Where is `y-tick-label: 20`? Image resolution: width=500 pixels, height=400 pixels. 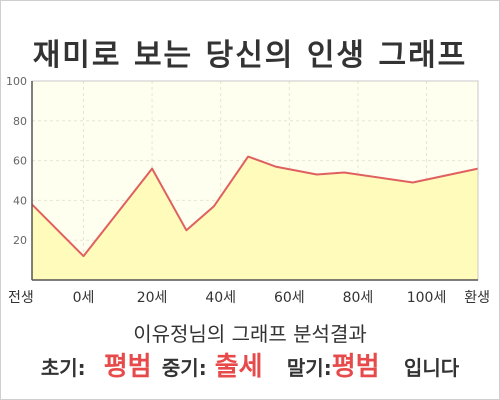 y-tick-label: 20 is located at coordinates (20, 240).